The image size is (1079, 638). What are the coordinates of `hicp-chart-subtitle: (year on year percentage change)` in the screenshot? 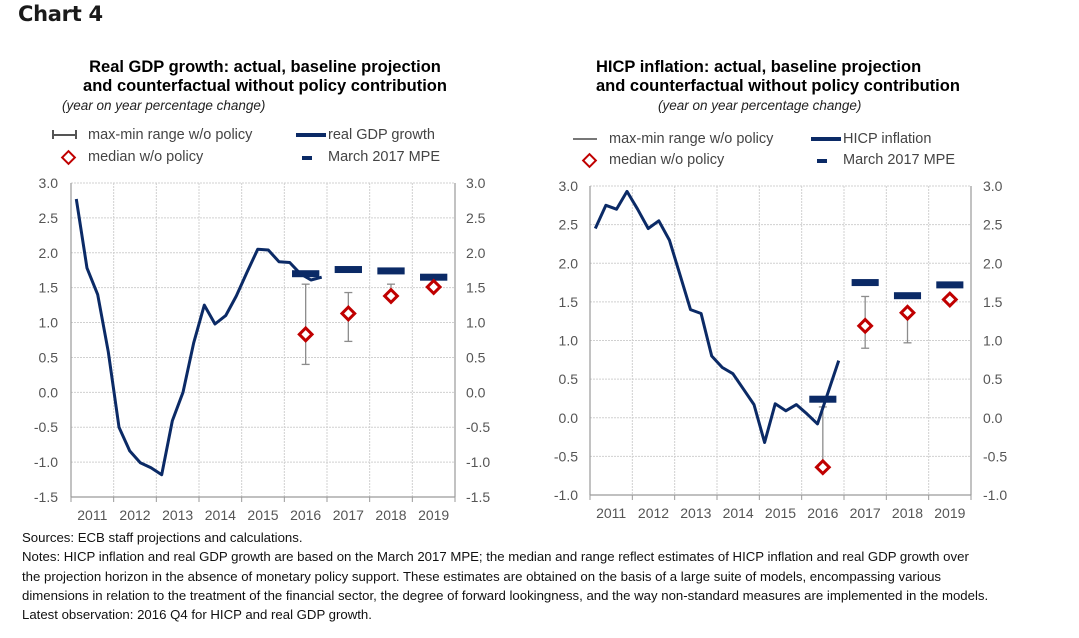 It's located at (760, 105).